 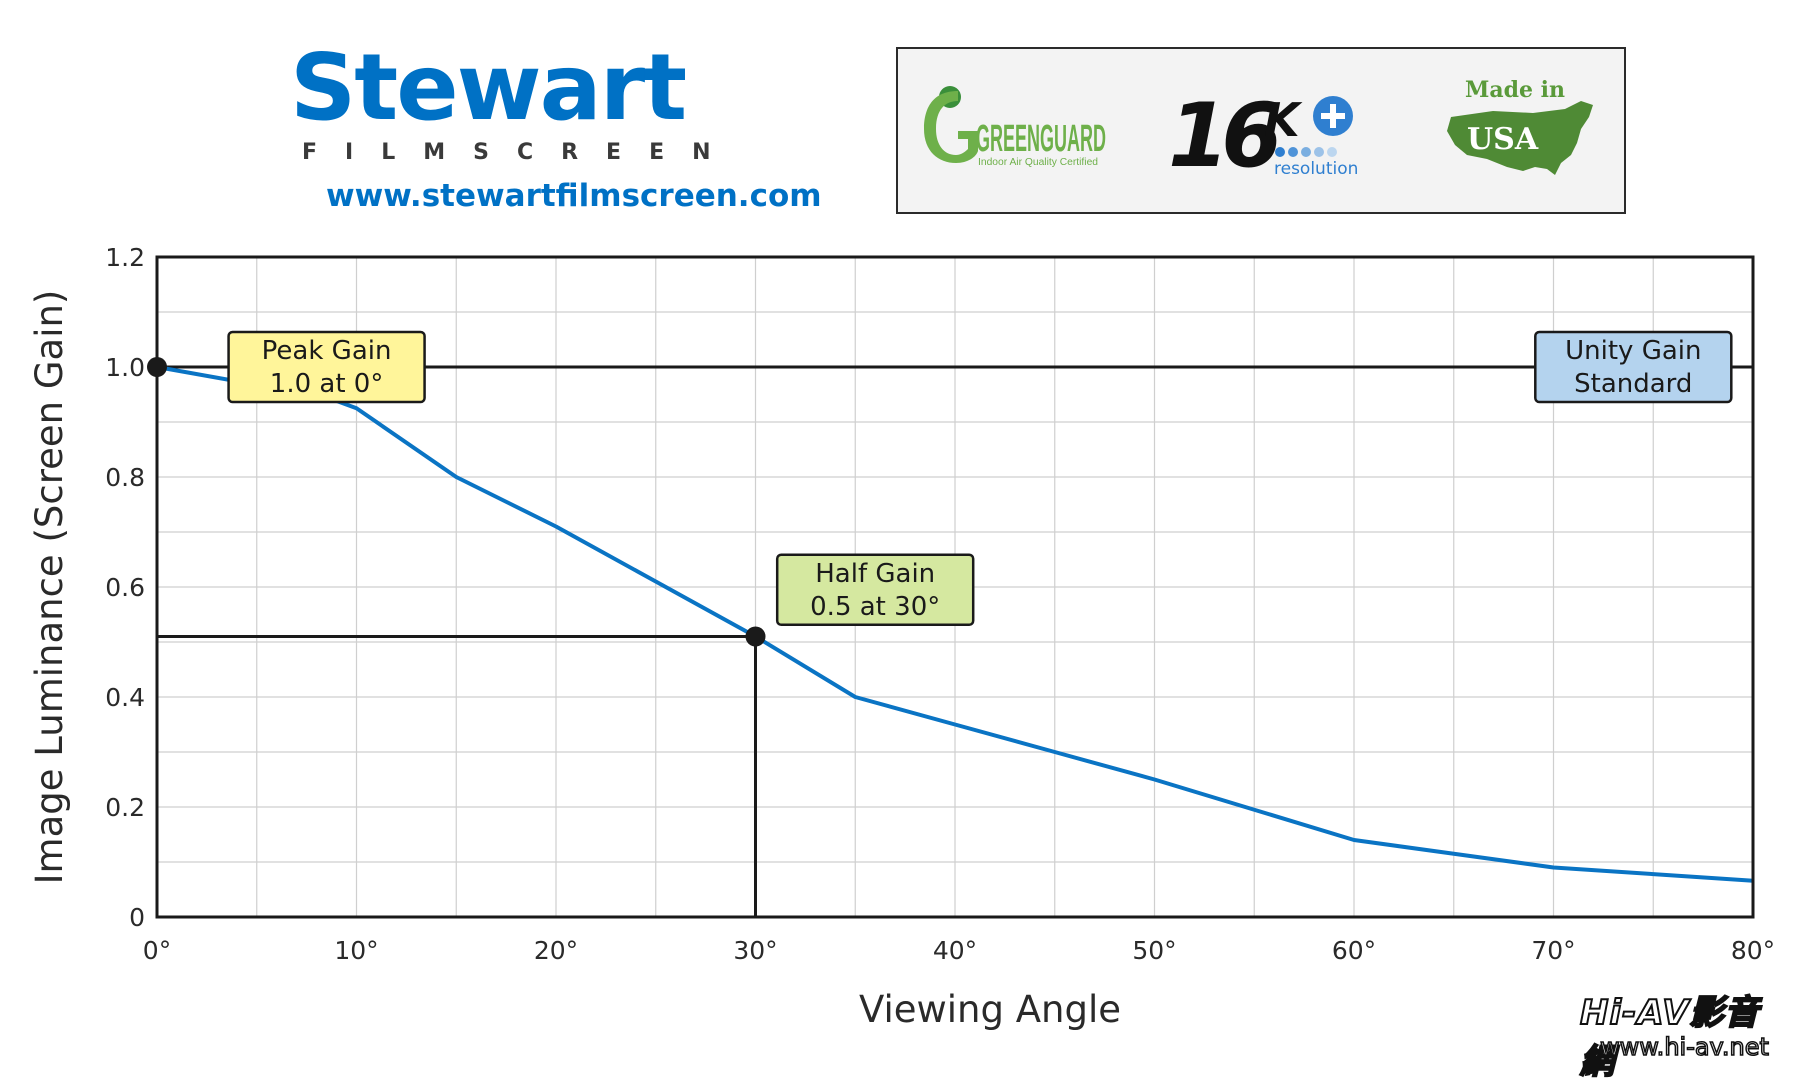 I want to click on 16k-text: 16, so click(x=1224, y=134).